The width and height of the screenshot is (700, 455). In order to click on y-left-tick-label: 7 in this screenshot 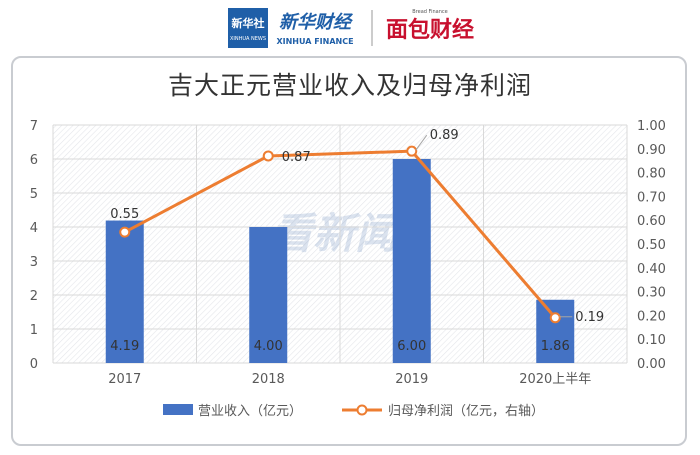, I will do `click(34, 126)`.